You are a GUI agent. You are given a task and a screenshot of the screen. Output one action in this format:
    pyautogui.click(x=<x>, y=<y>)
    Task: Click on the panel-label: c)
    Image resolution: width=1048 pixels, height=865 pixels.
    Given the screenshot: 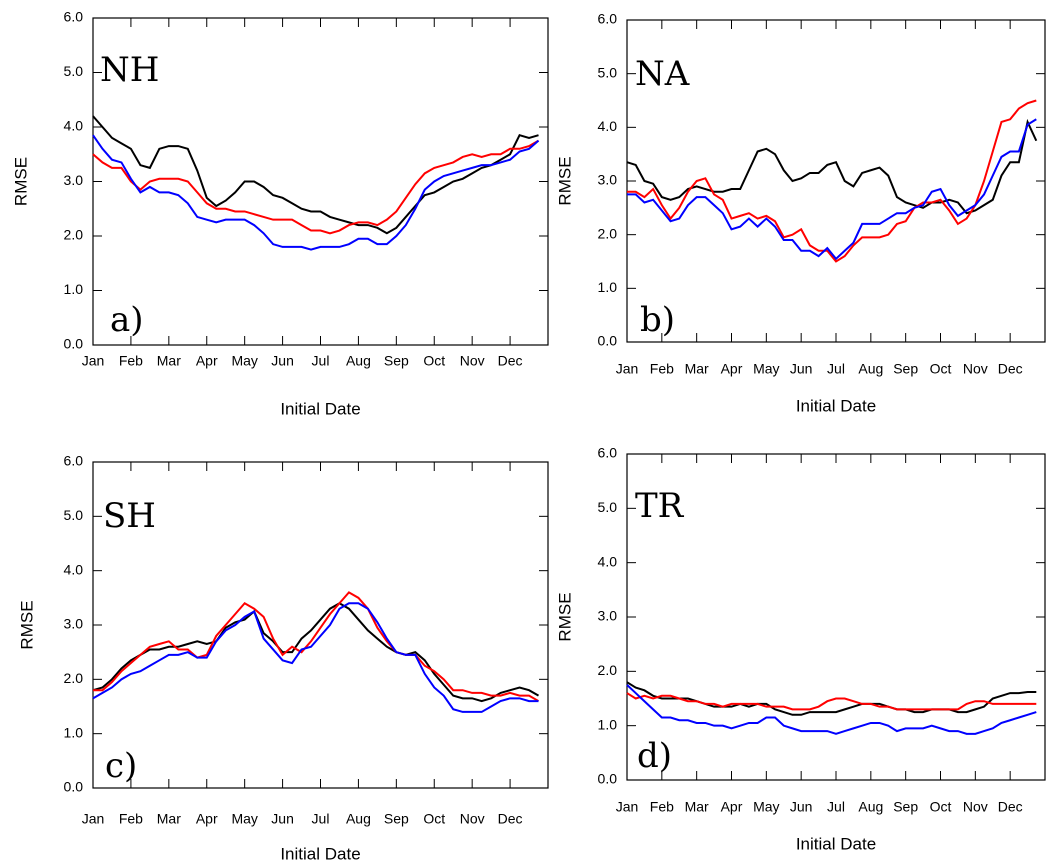 What is the action you would take?
    pyautogui.click(x=121, y=766)
    